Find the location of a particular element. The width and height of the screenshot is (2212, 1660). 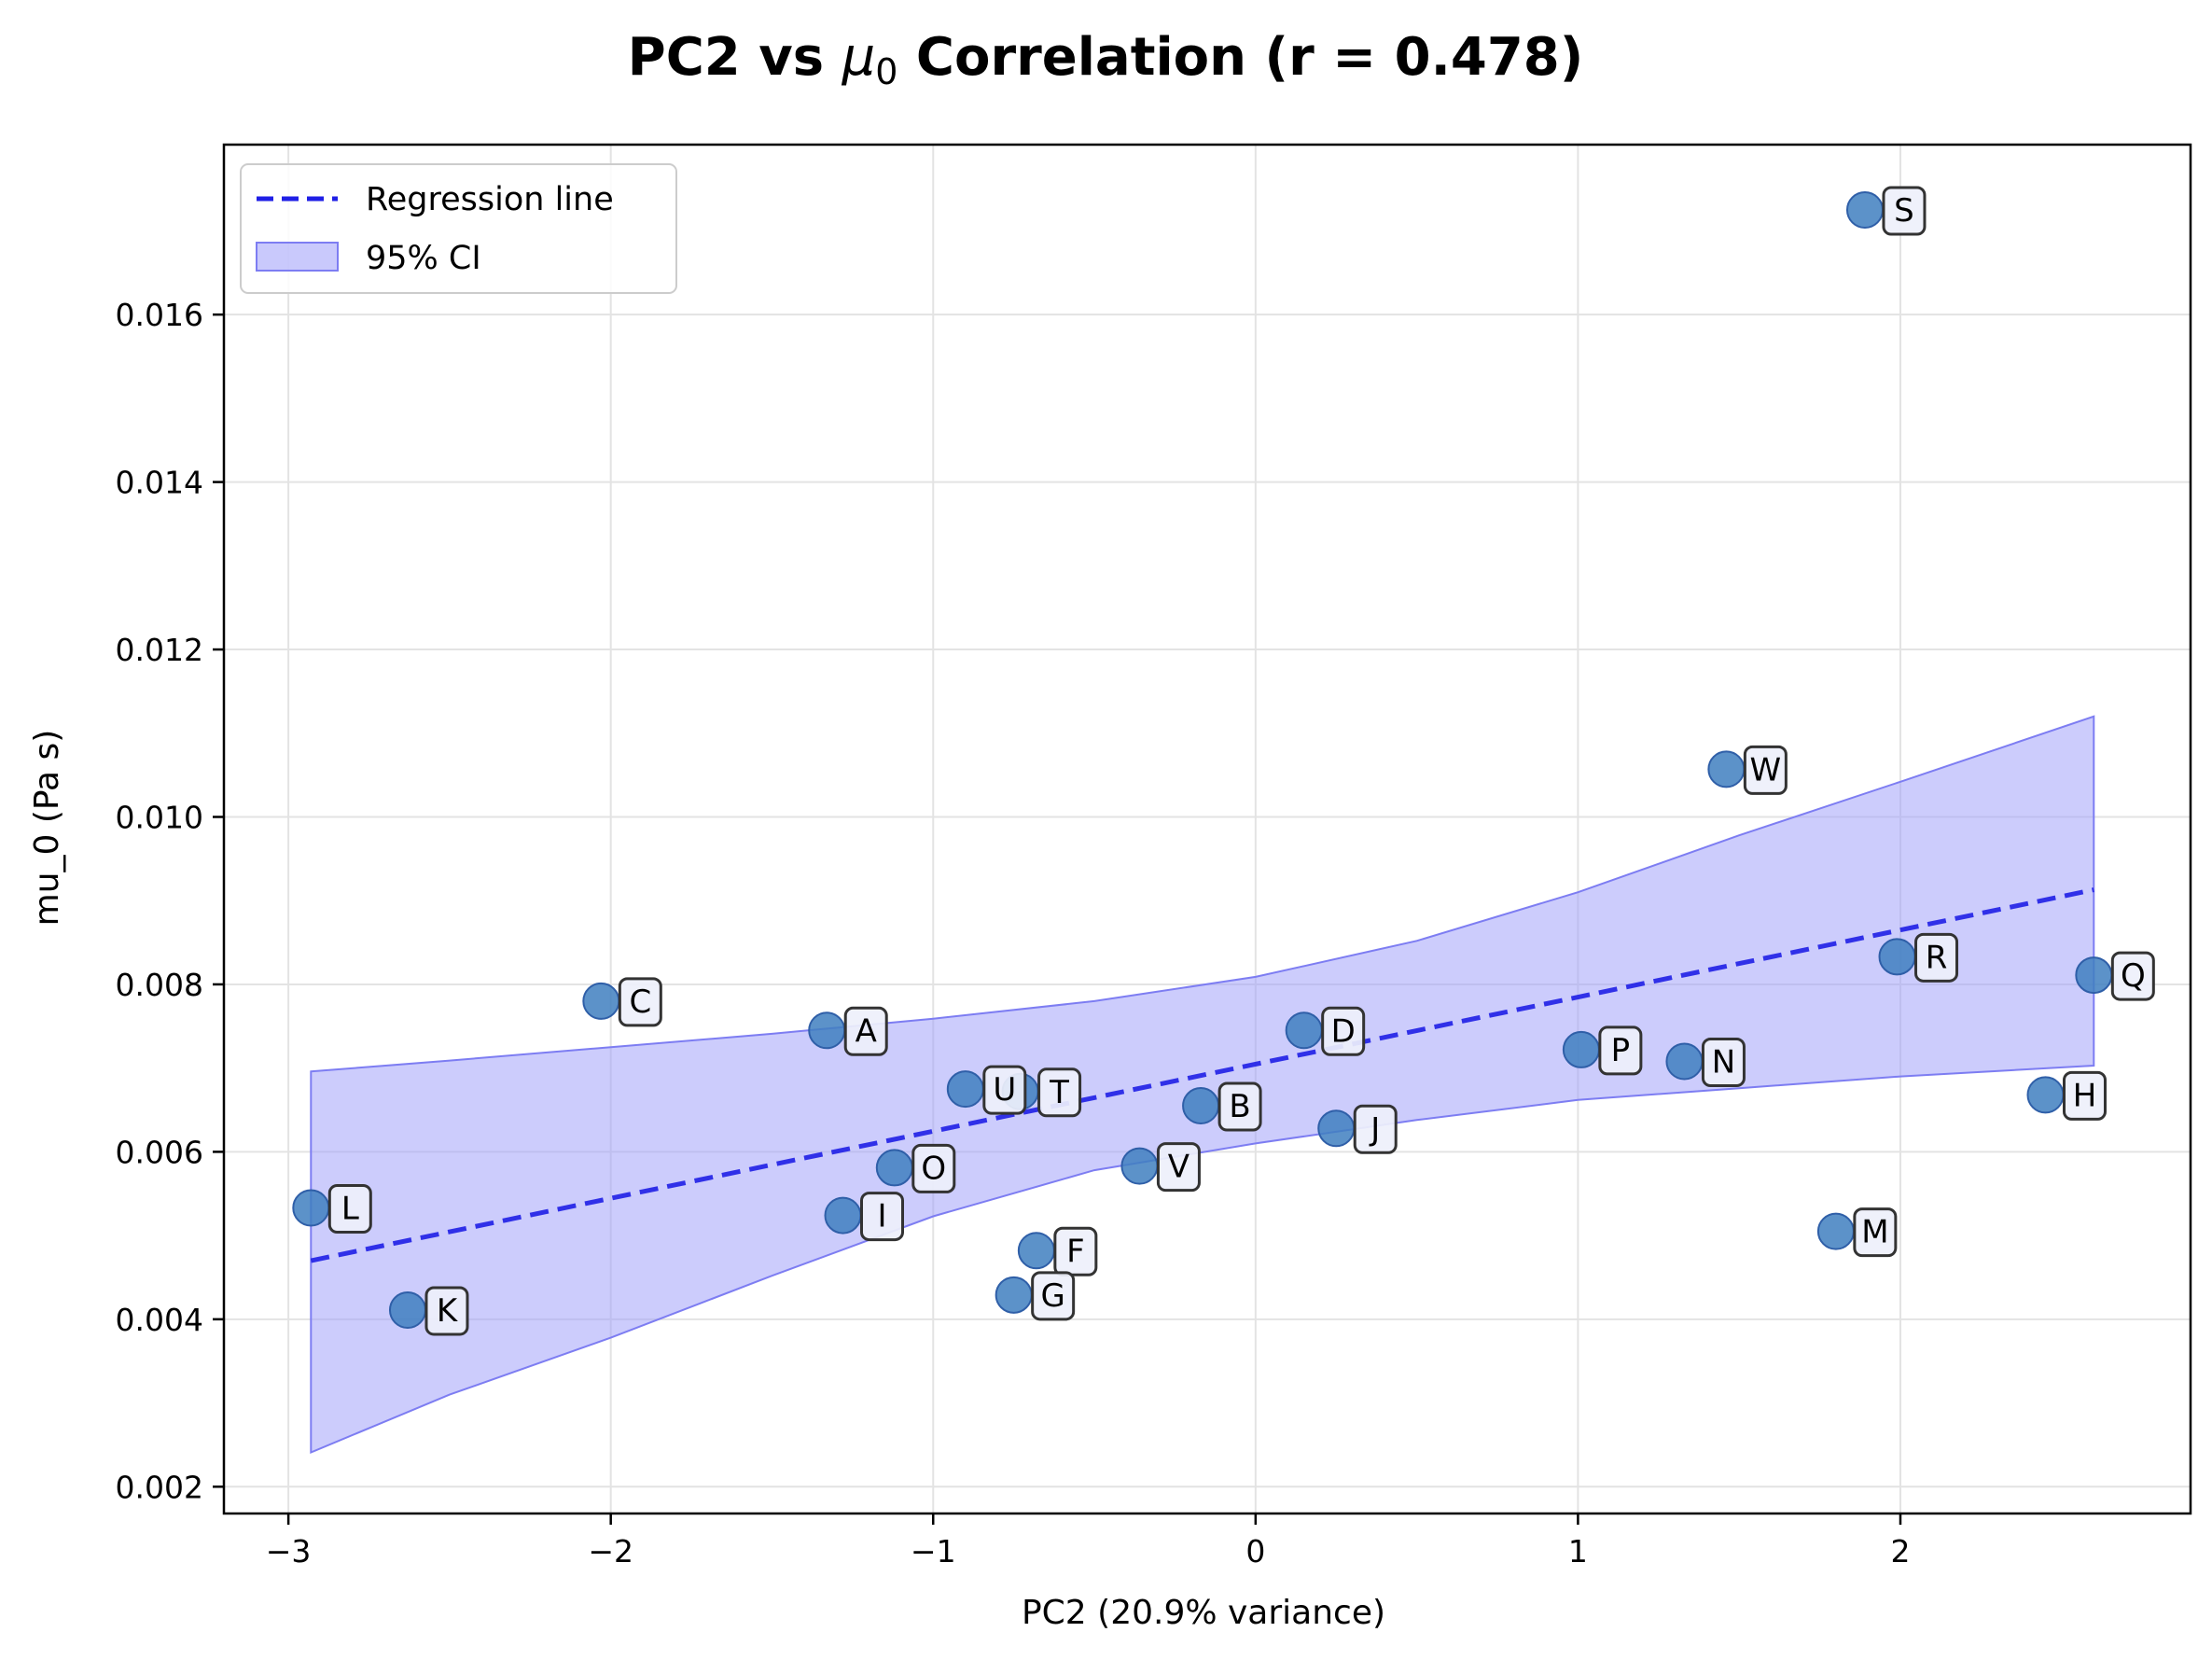

chart-title: PC2 vs μ0 Correlation (r = 0.478) is located at coordinates (1106, 59).